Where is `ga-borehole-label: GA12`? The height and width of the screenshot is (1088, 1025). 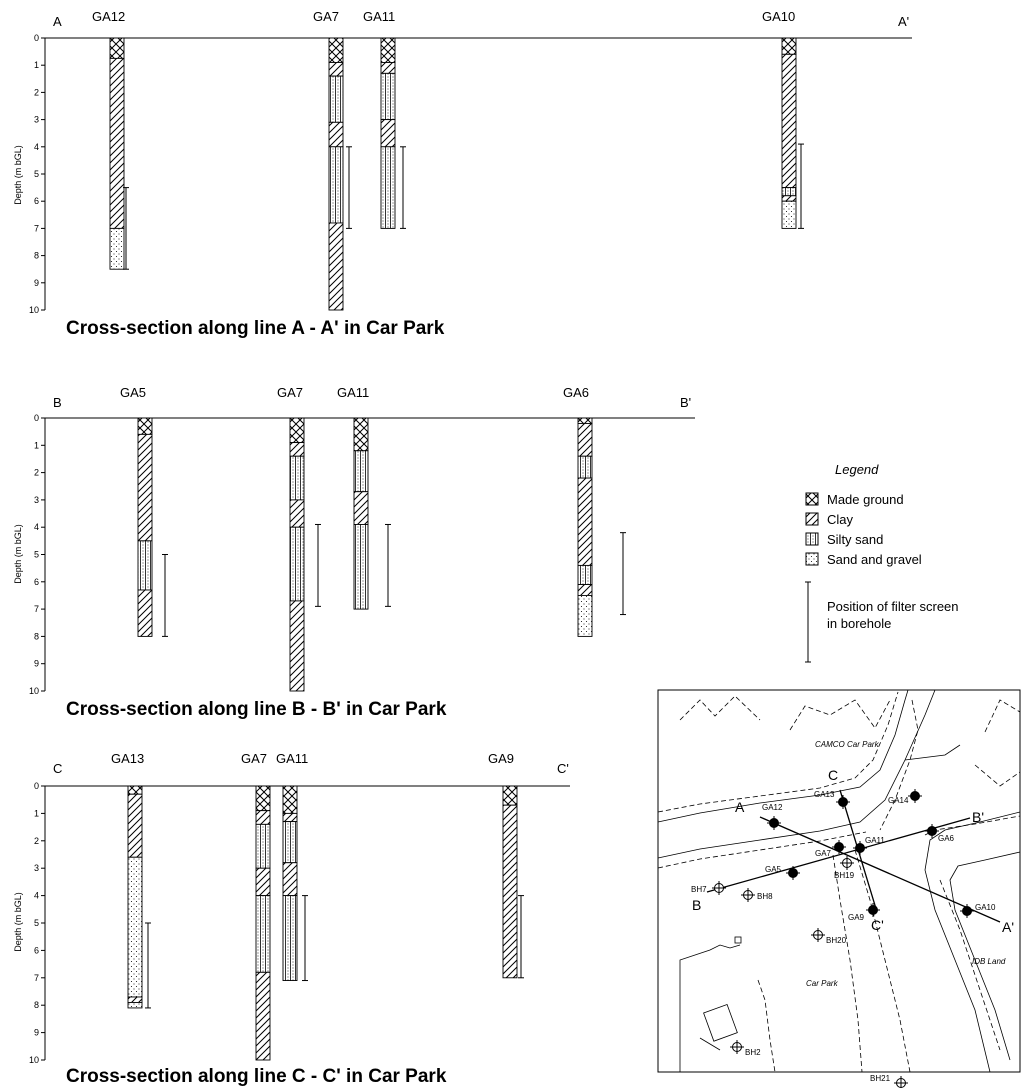
ga-borehole-label: GA12 is located at coordinates (772, 807).